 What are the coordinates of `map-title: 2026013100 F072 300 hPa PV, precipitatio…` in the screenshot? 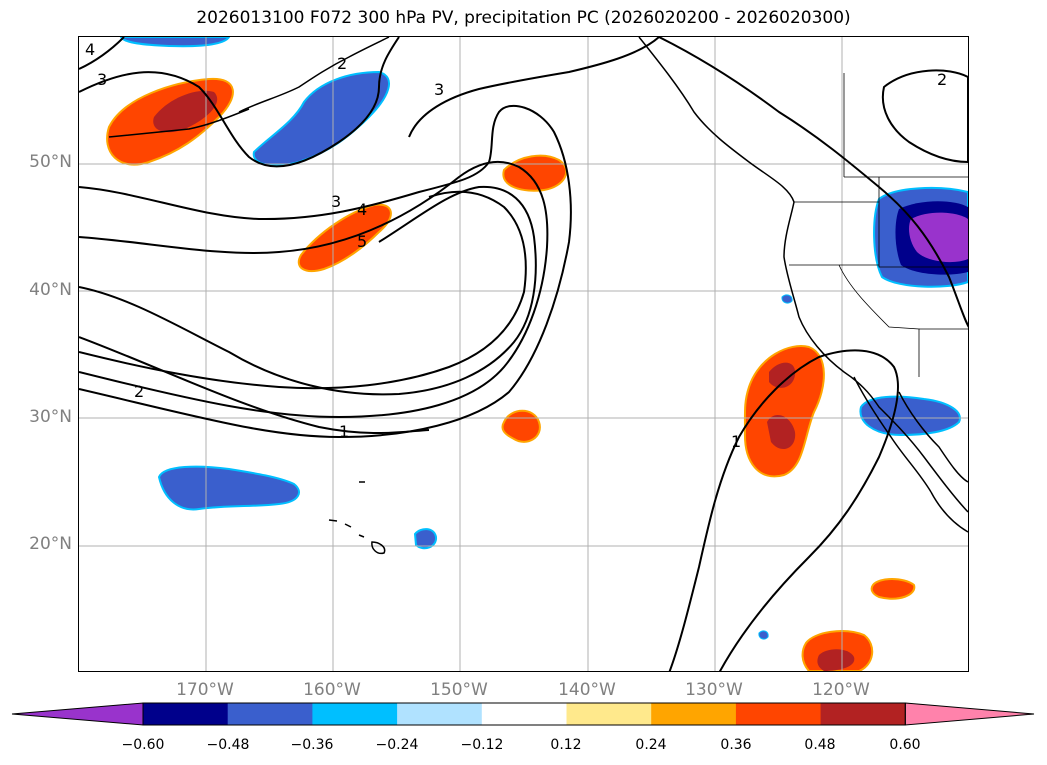 It's located at (523, 18).